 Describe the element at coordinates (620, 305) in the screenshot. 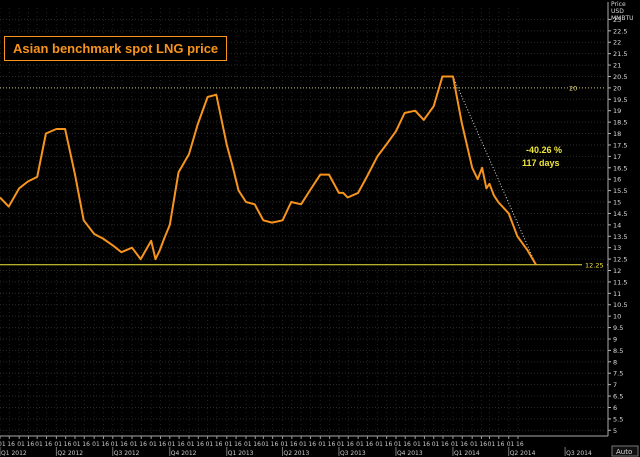

I see `y-tick-label: 10.5` at that location.